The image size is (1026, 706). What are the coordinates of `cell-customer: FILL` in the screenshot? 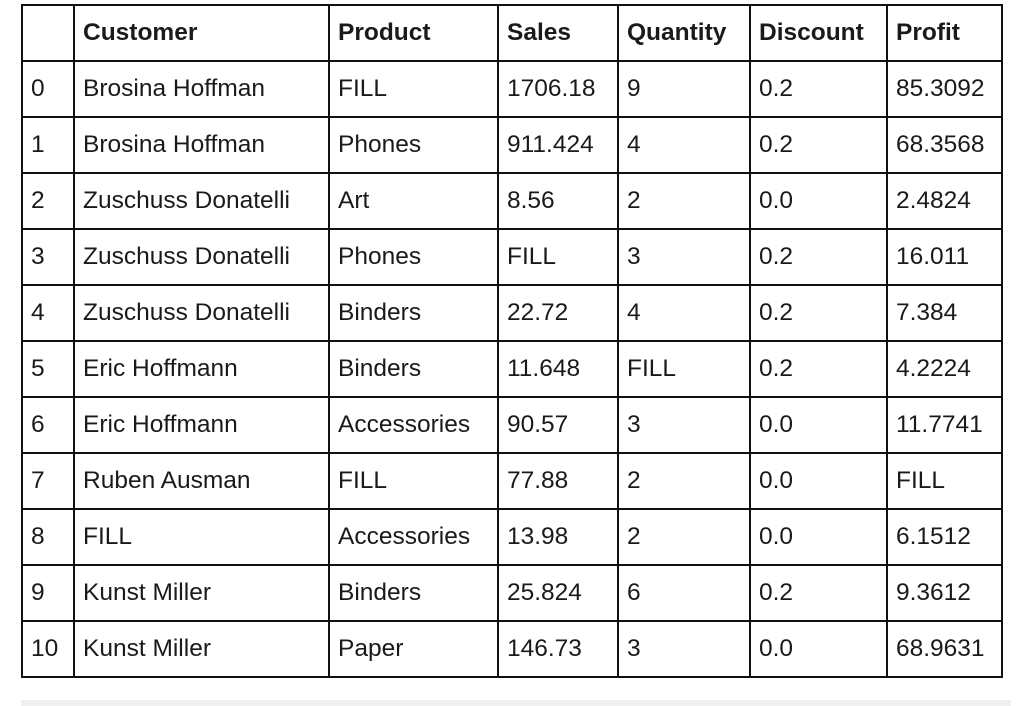 It's located at (201, 537).